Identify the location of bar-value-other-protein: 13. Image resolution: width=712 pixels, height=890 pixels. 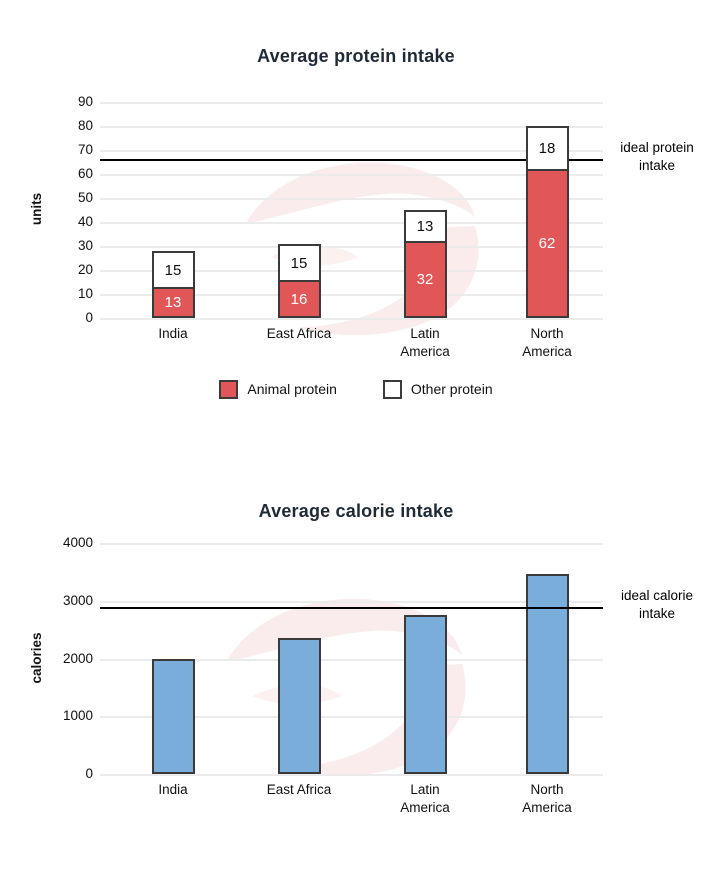
(425, 226).